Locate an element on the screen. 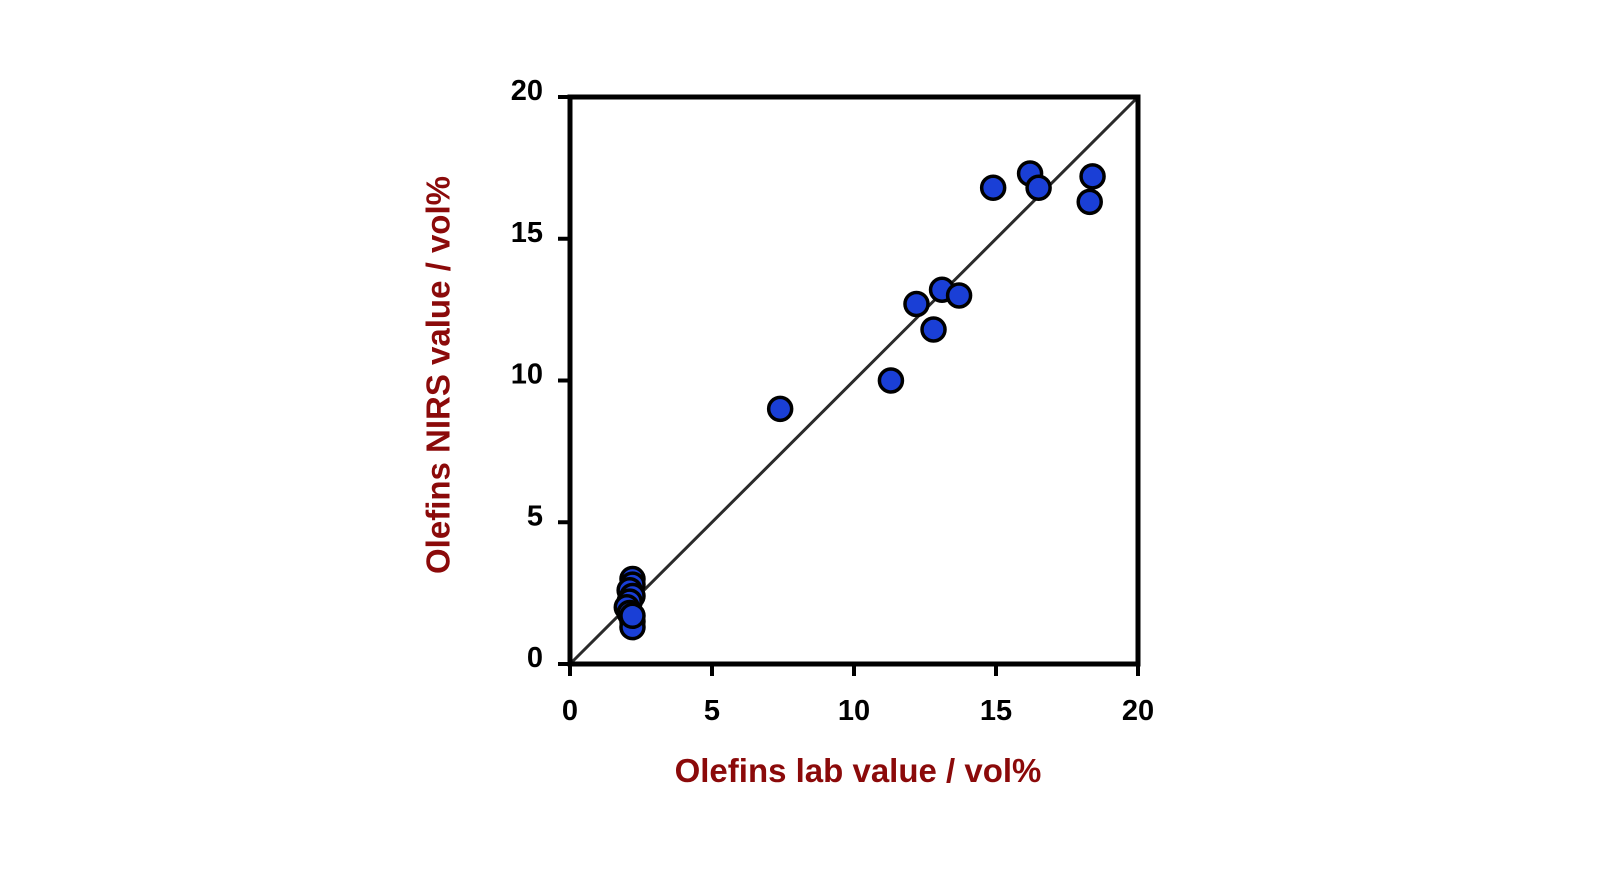 Image resolution: width=1600 pixels, height=880 pixels. y-tick-label: 0 is located at coordinates (535, 658).